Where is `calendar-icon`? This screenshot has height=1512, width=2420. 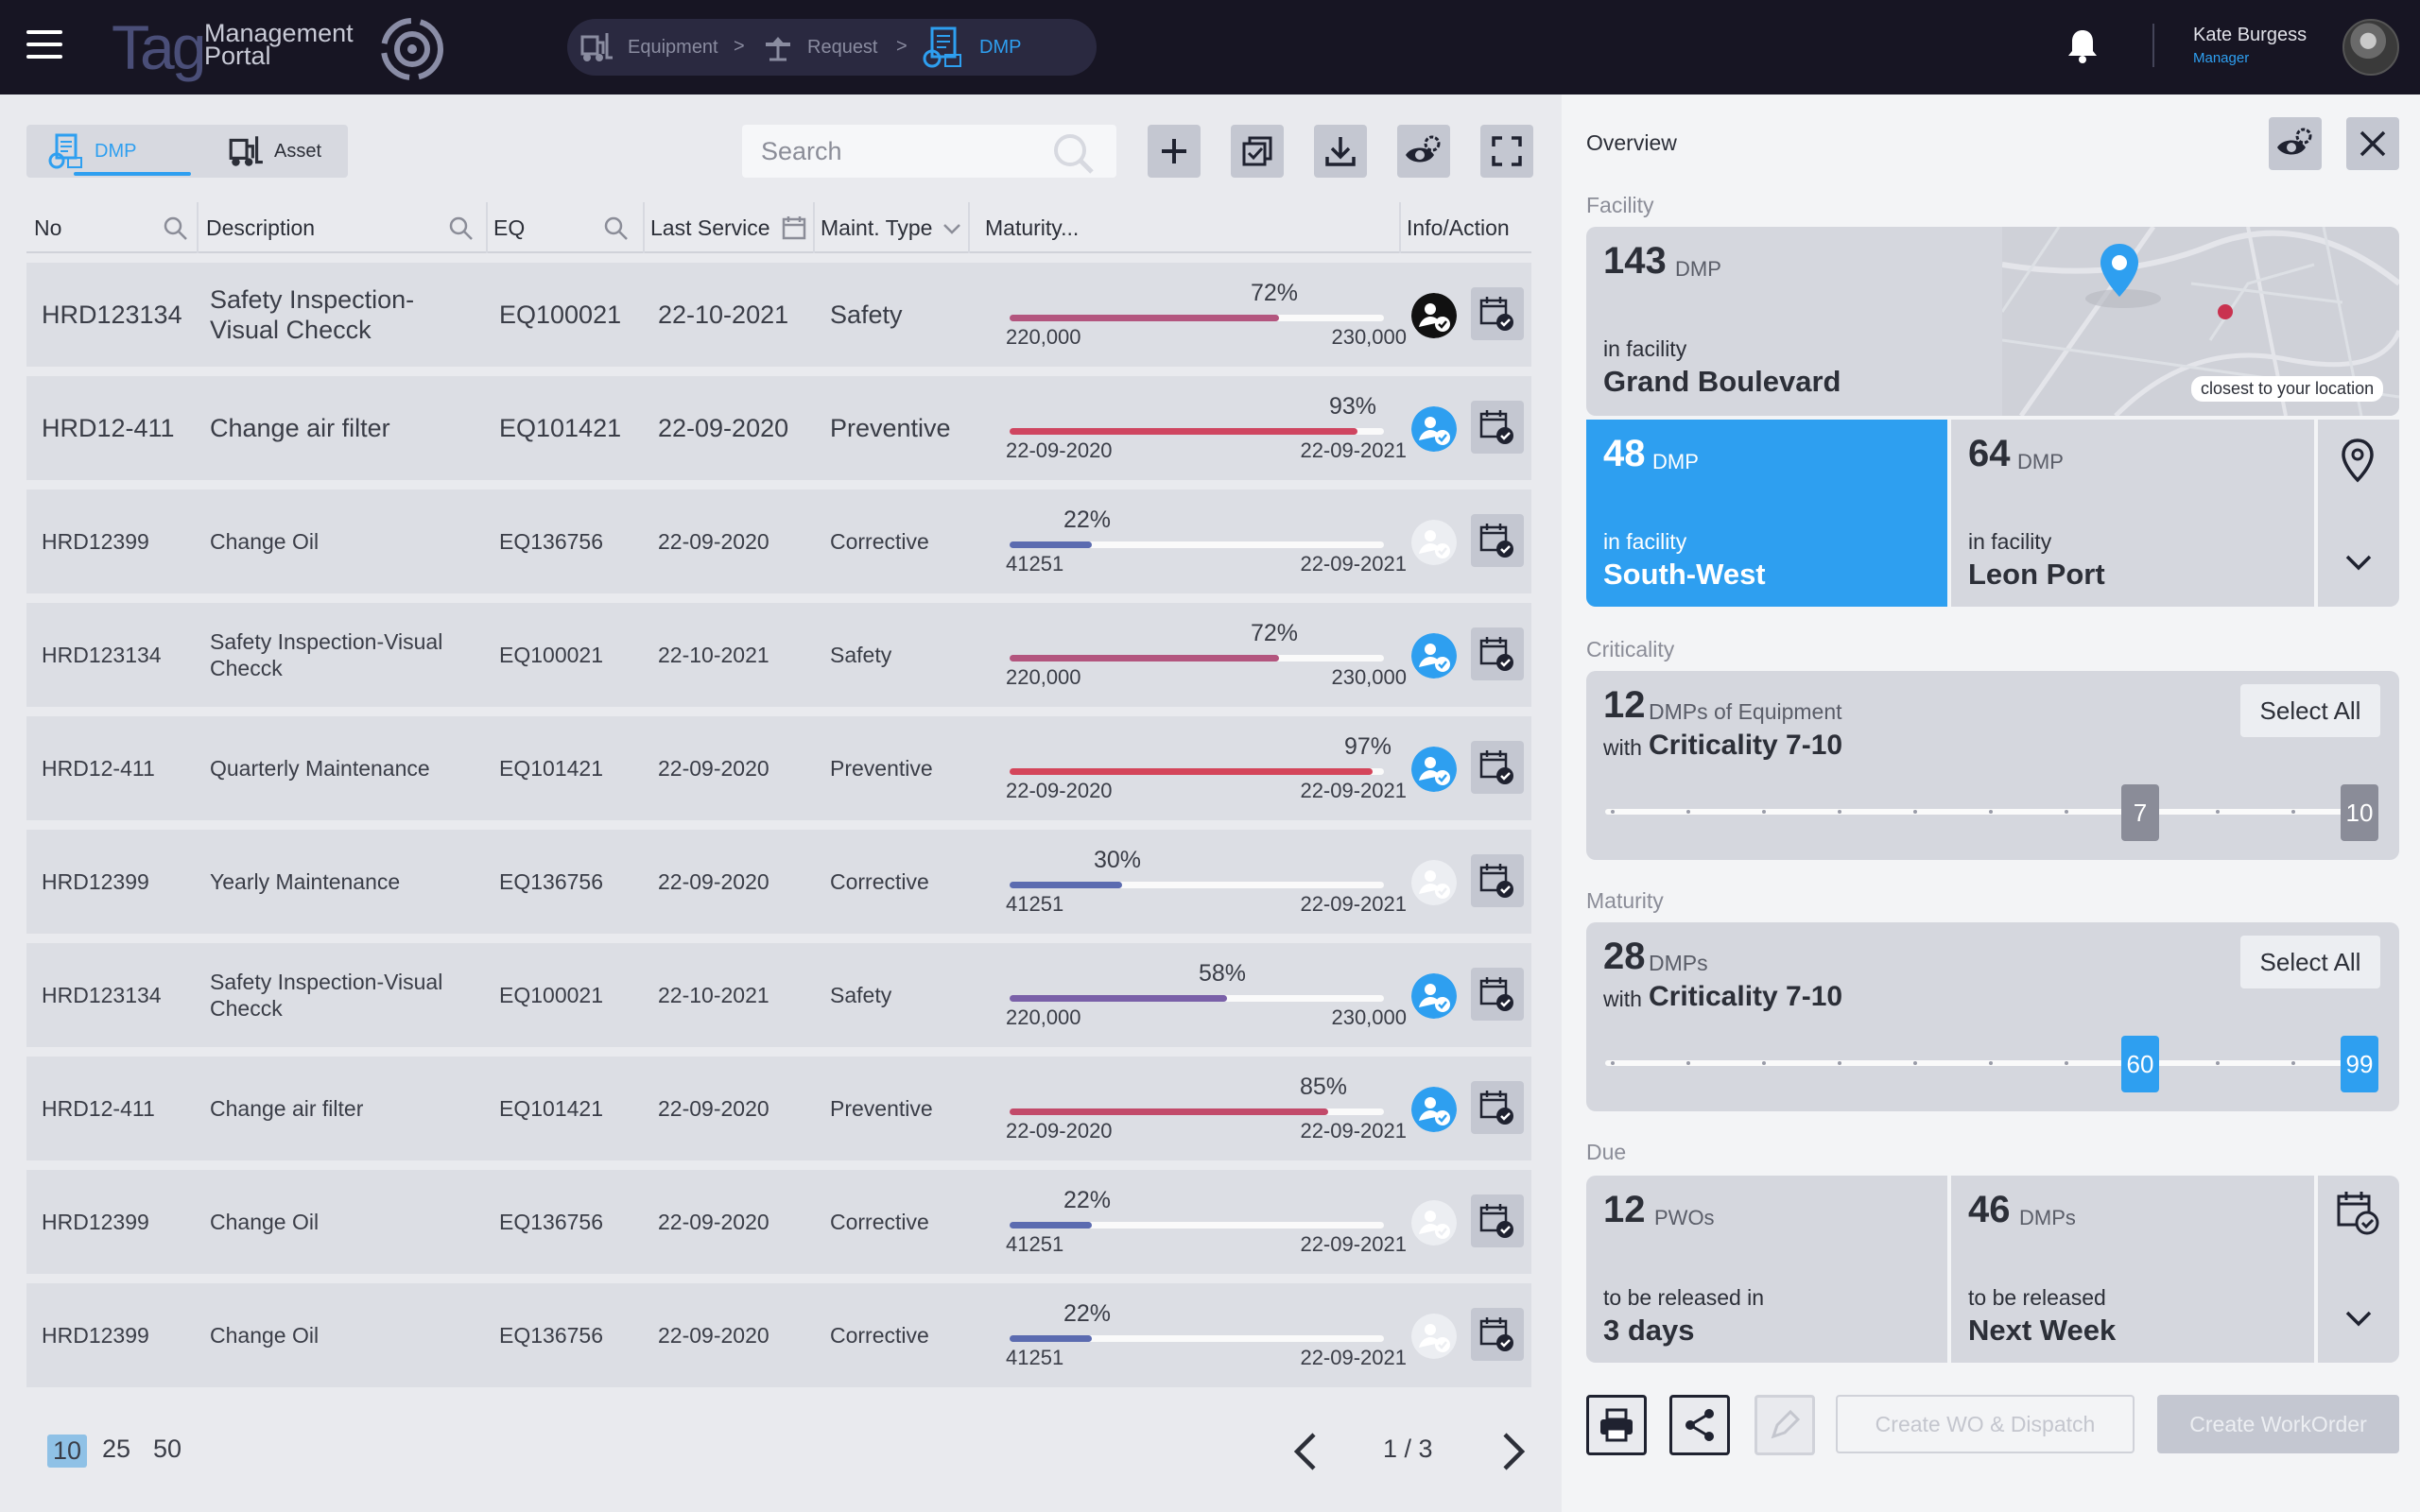
calendar-icon is located at coordinates (794, 228).